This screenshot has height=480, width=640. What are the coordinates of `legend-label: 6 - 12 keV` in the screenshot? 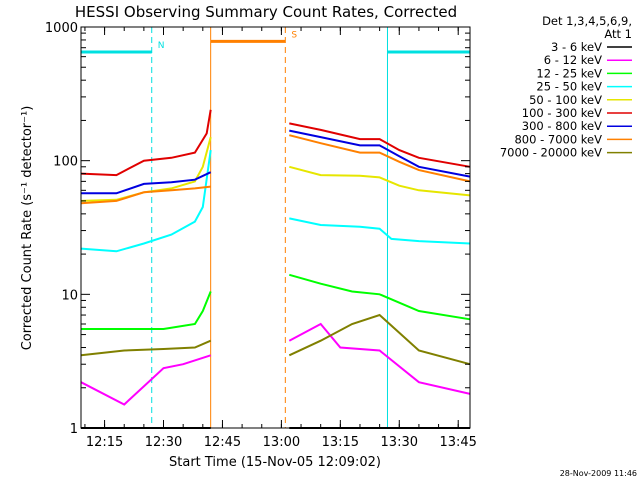 It's located at (573, 60).